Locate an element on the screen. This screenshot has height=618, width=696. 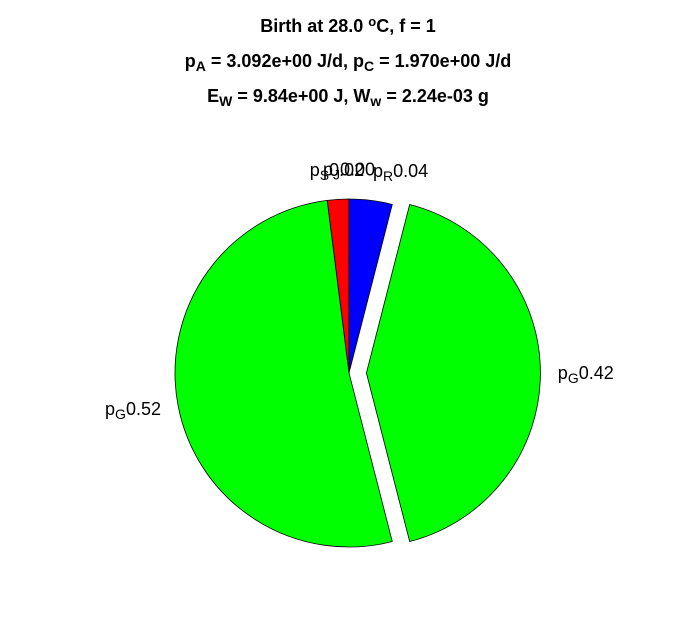
slice-label: pR0.04 is located at coordinates (400, 172).